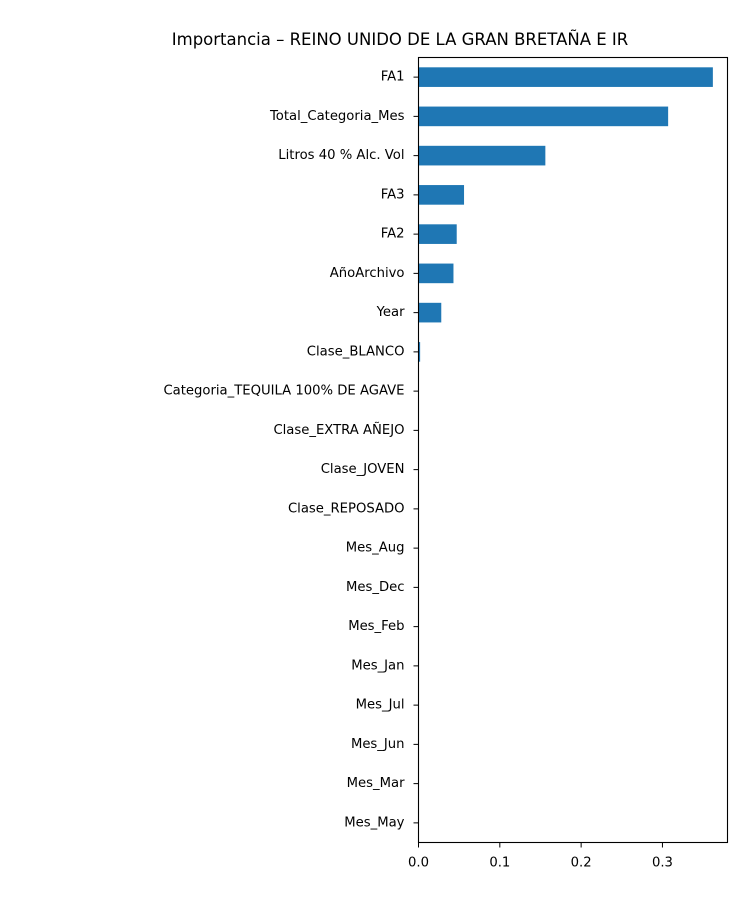 The image size is (750, 900). Describe the element at coordinates (393, 77) in the screenshot. I see `y-tick-label: FA1` at that location.